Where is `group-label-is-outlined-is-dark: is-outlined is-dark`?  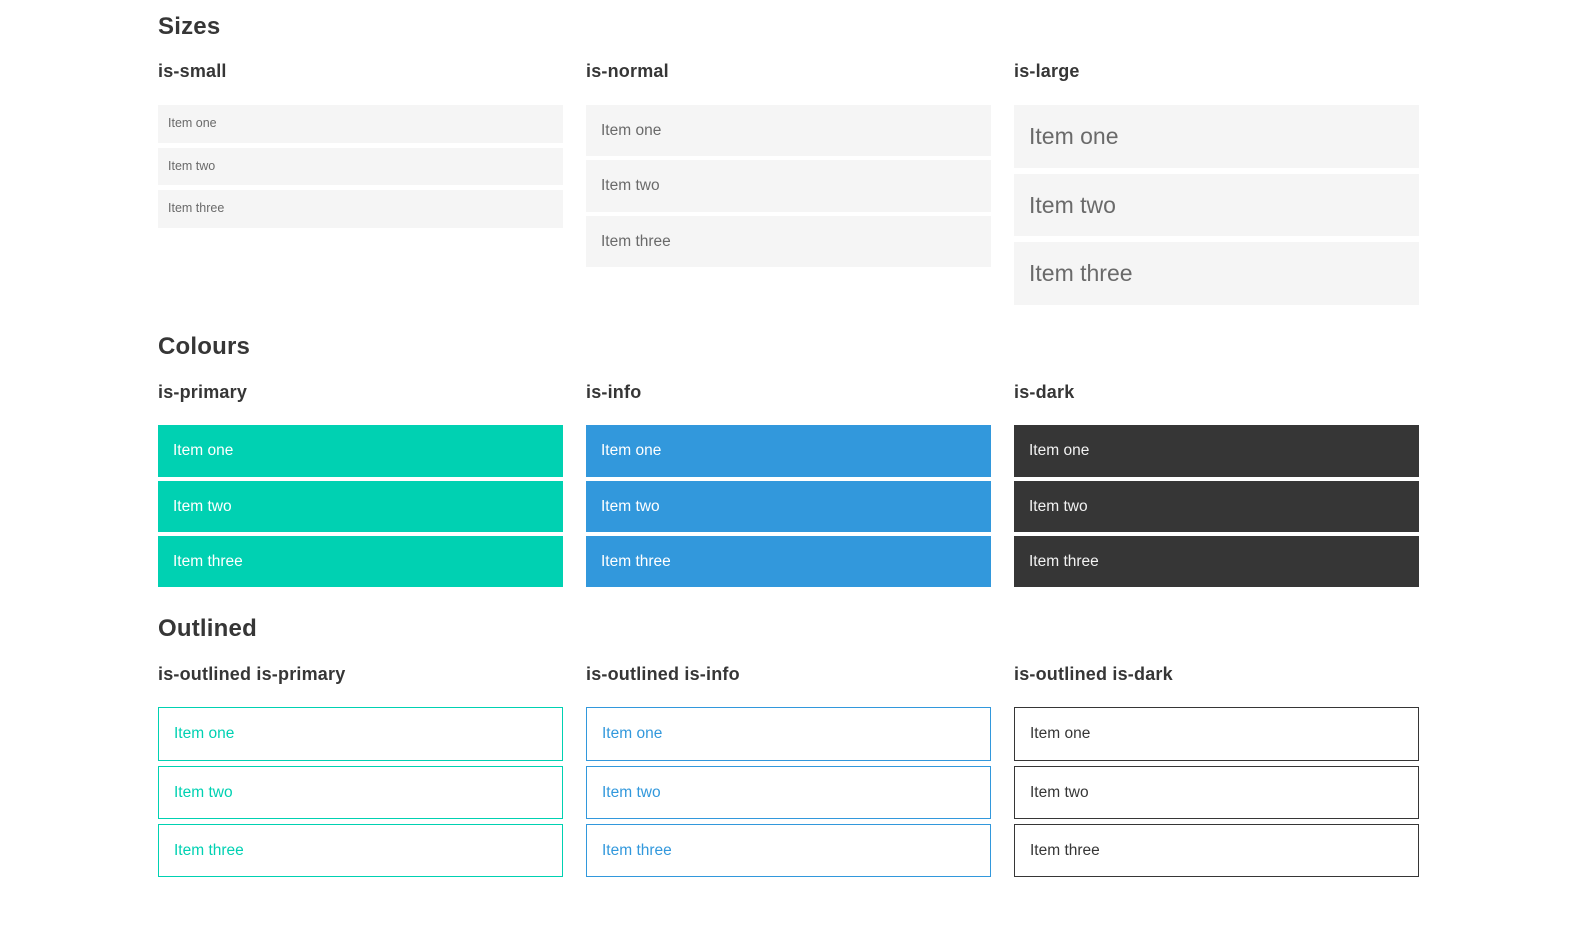 group-label-is-outlined-is-dark: is-outlined is-dark is located at coordinates (1093, 673).